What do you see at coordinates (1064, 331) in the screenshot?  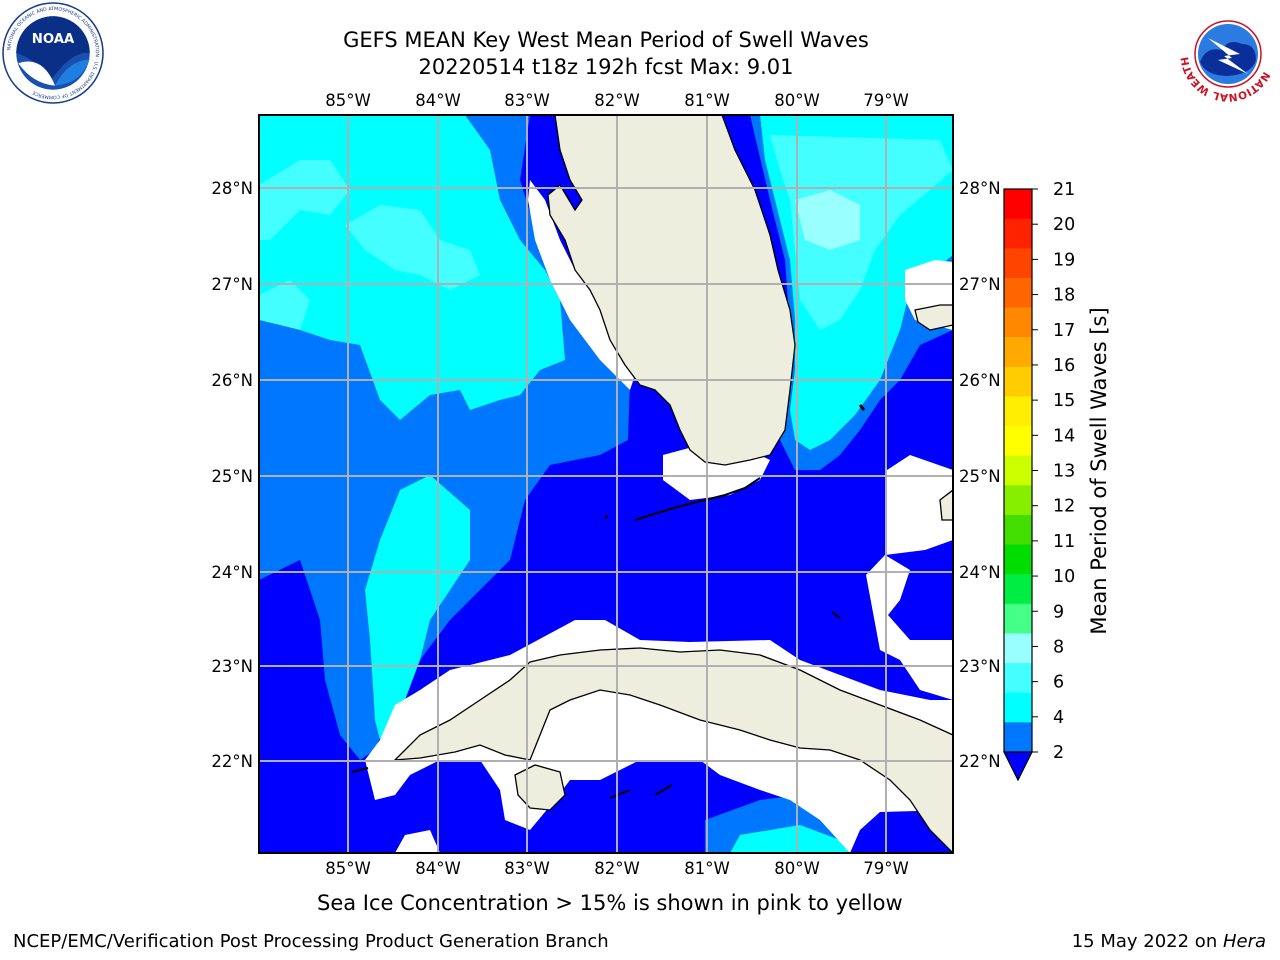 I see `colorbar-tick-label: 17` at bounding box center [1064, 331].